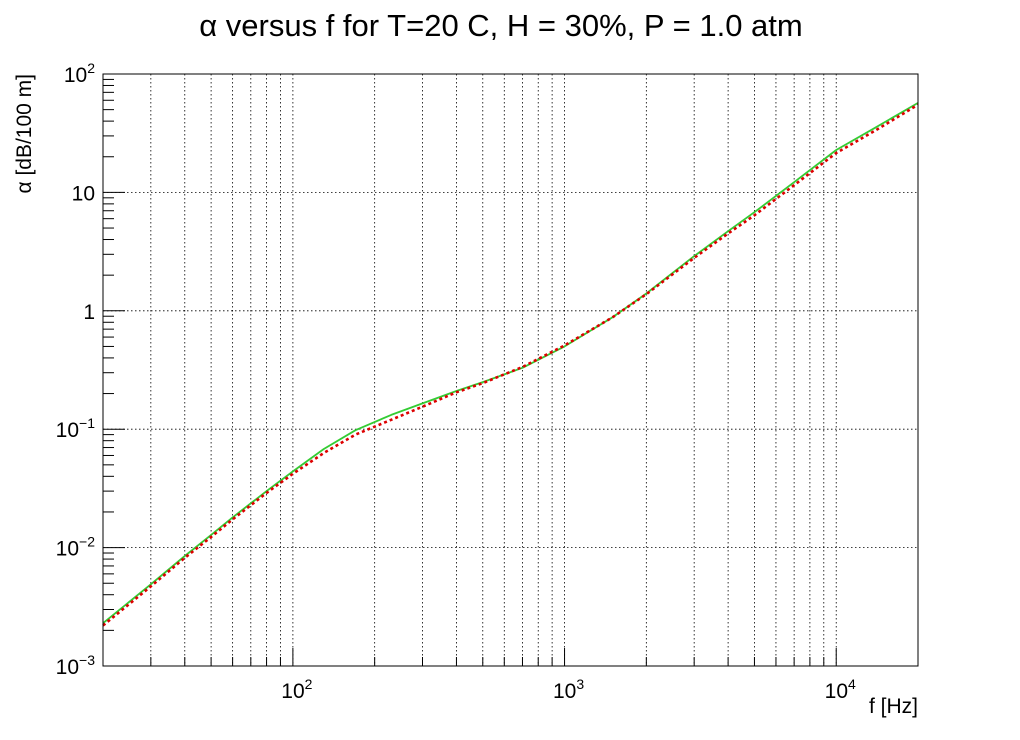  I want to click on y-tick-label: 10⁻¹, so click(76, 428).